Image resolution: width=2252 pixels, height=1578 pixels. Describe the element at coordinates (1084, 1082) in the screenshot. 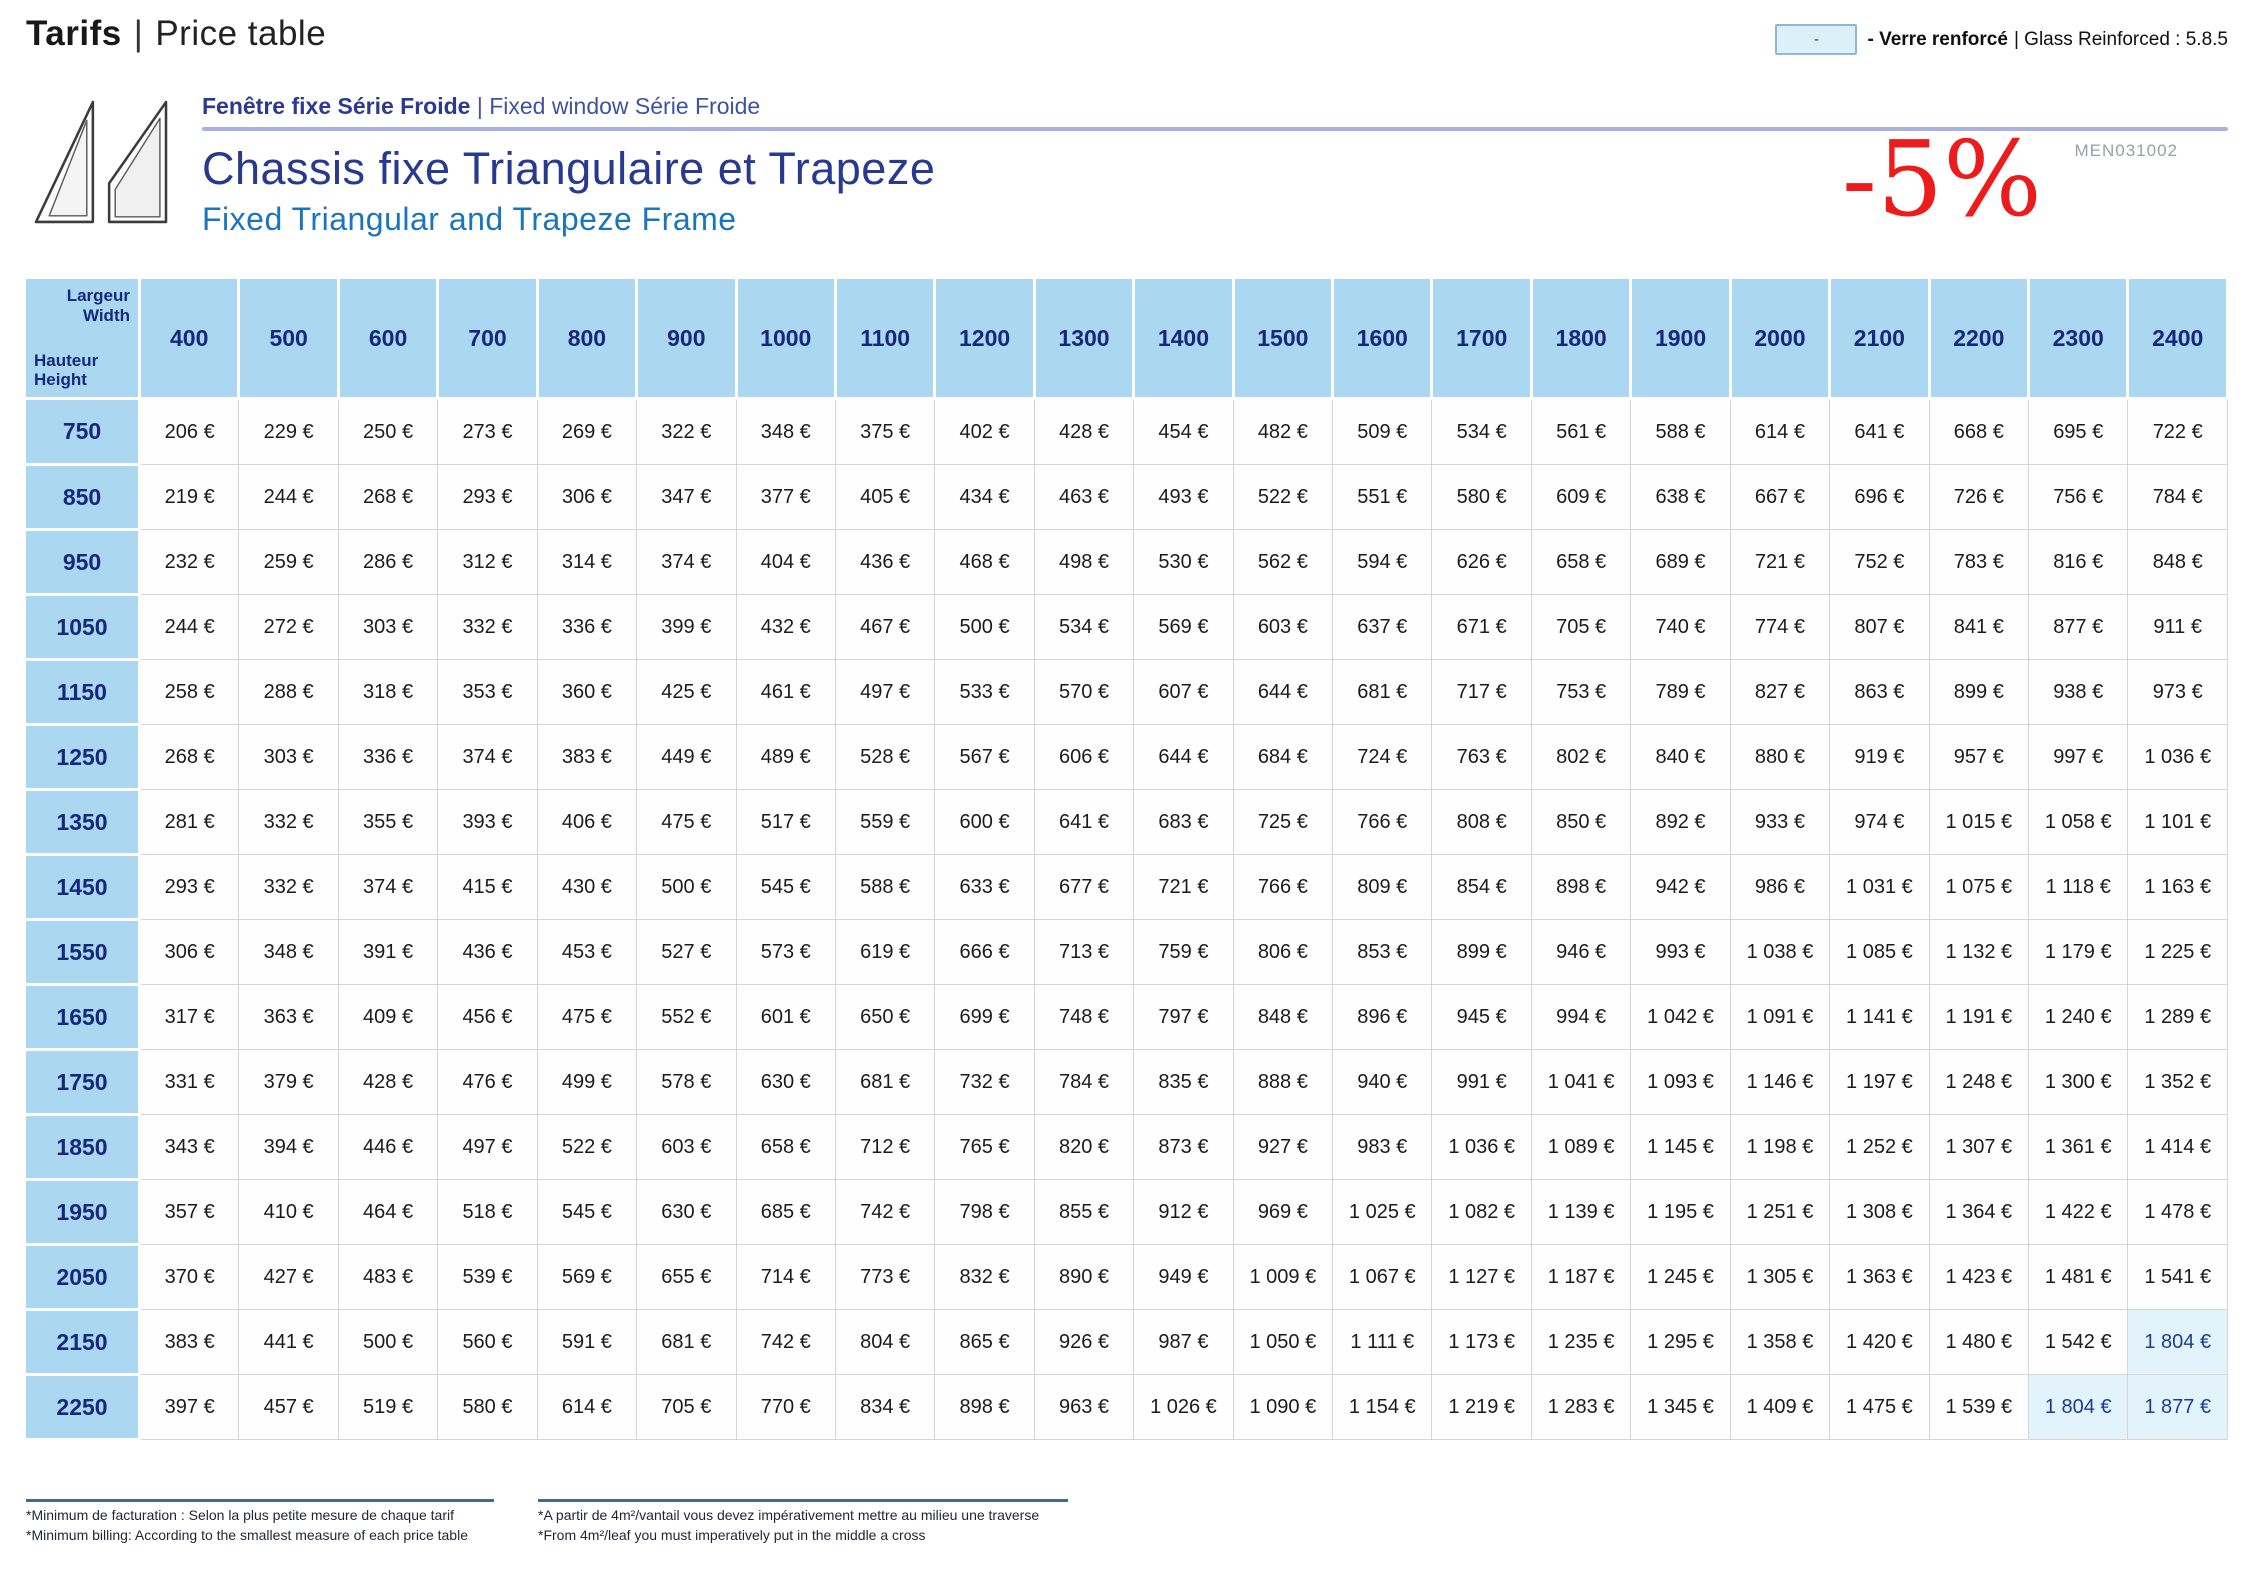

I see `price-cell: 784 €` at that location.